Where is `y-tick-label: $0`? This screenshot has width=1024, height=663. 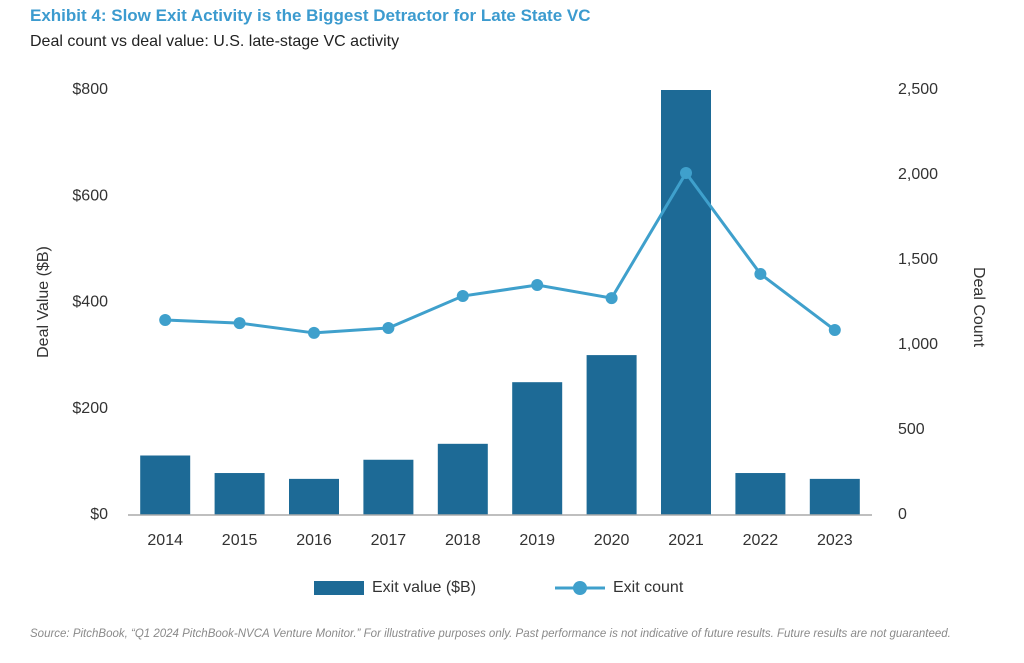
y-tick-label: $0 is located at coordinates (99, 514).